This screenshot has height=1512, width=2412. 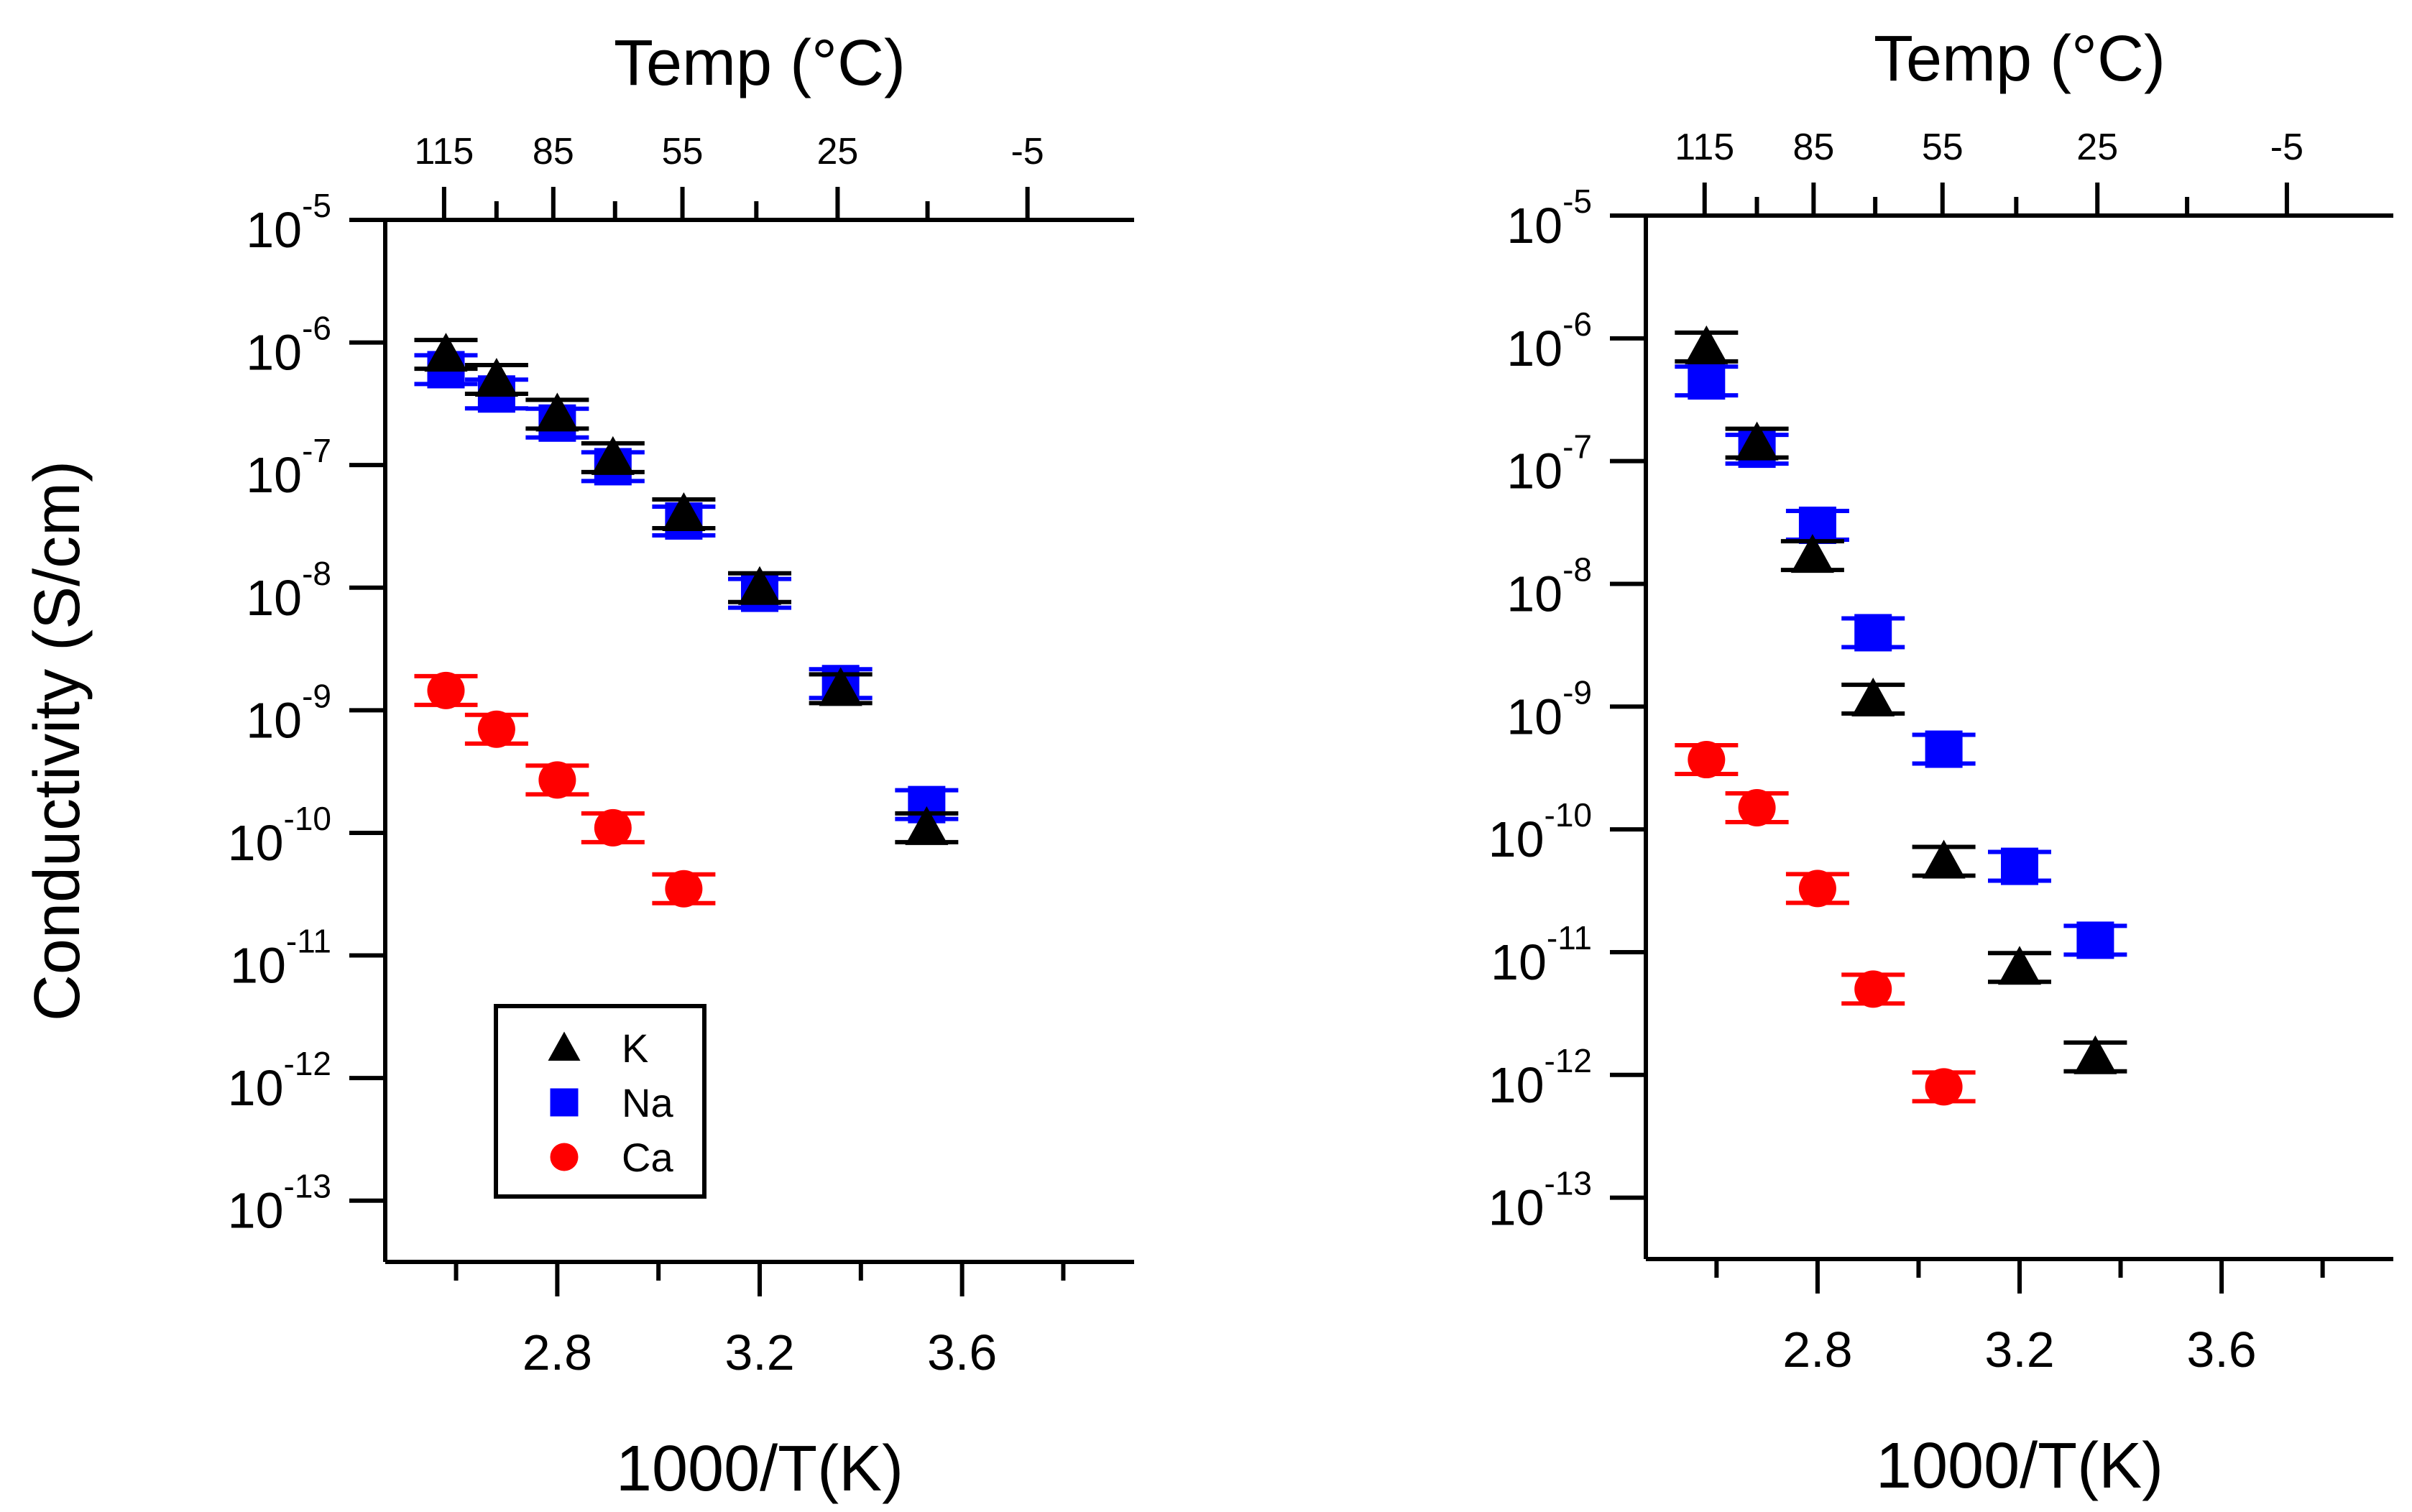 I want to click on legend: K Na Ca, so click(x=600, y=1102).